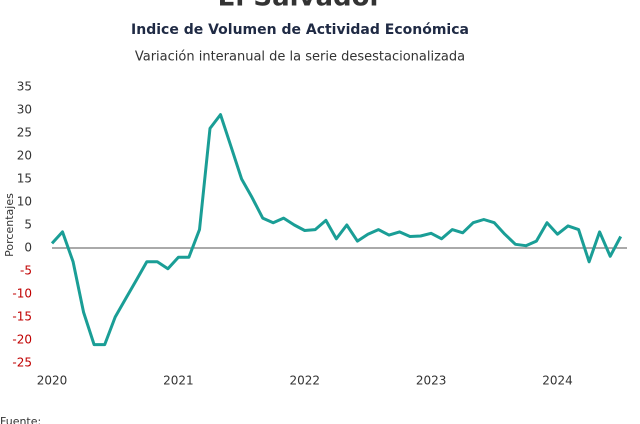 The image size is (640, 424). Describe the element at coordinates (22, 294) in the screenshot. I see `y-tick-label: -10` at that location.